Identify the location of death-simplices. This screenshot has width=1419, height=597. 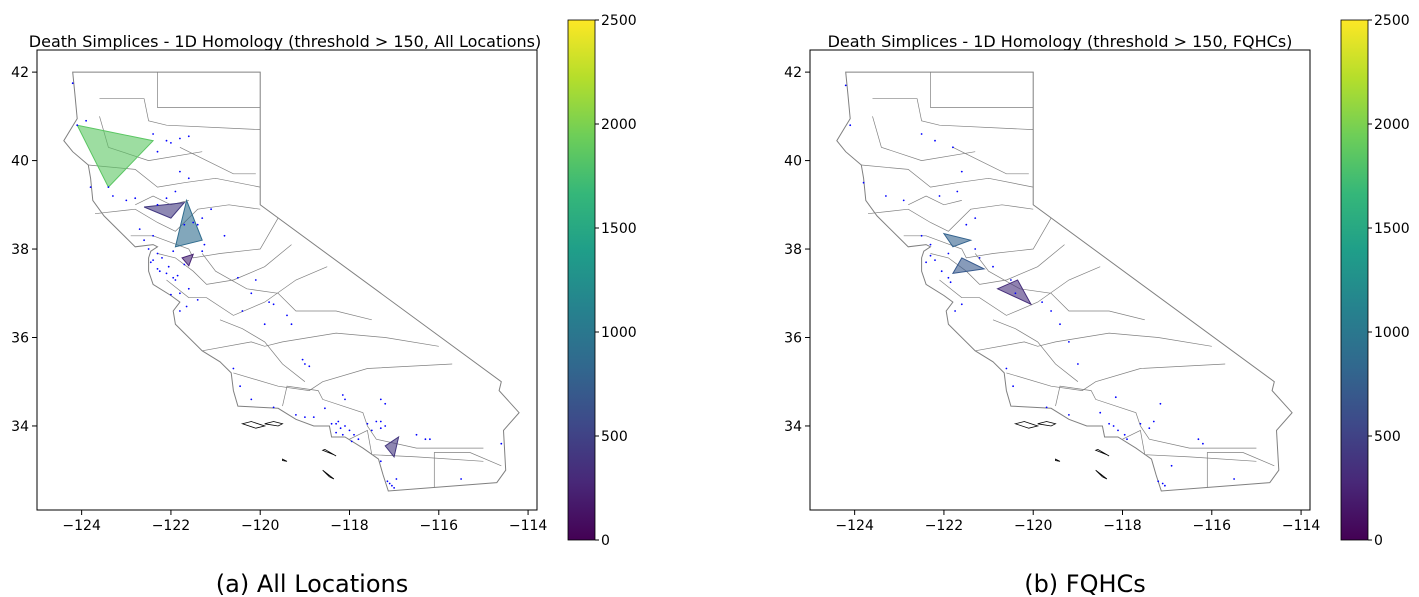
(987, 269).